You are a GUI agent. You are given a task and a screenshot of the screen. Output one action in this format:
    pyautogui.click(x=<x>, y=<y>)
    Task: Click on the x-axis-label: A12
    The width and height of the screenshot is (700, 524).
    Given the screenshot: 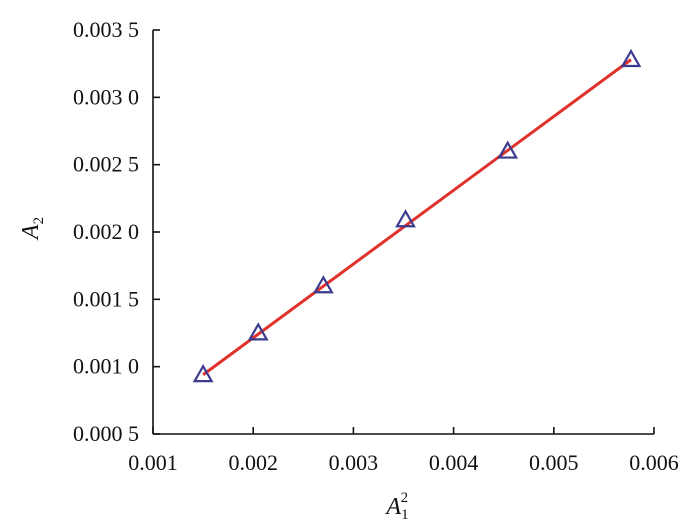 What is the action you would take?
    pyautogui.click(x=396, y=506)
    